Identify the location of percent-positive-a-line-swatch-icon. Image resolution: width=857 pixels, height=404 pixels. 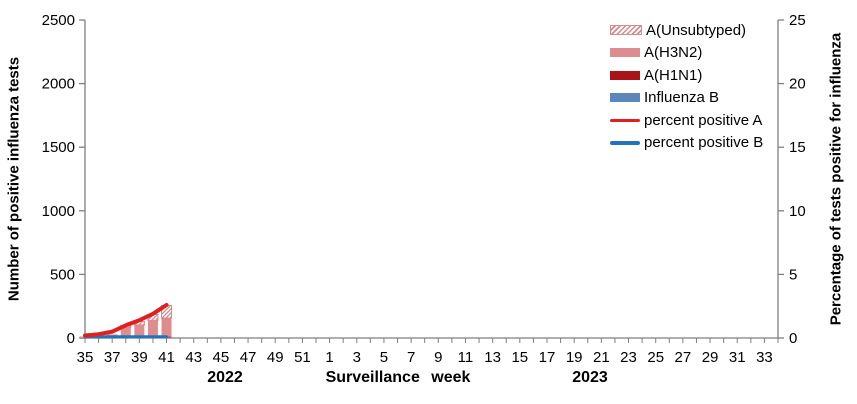
(625, 120).